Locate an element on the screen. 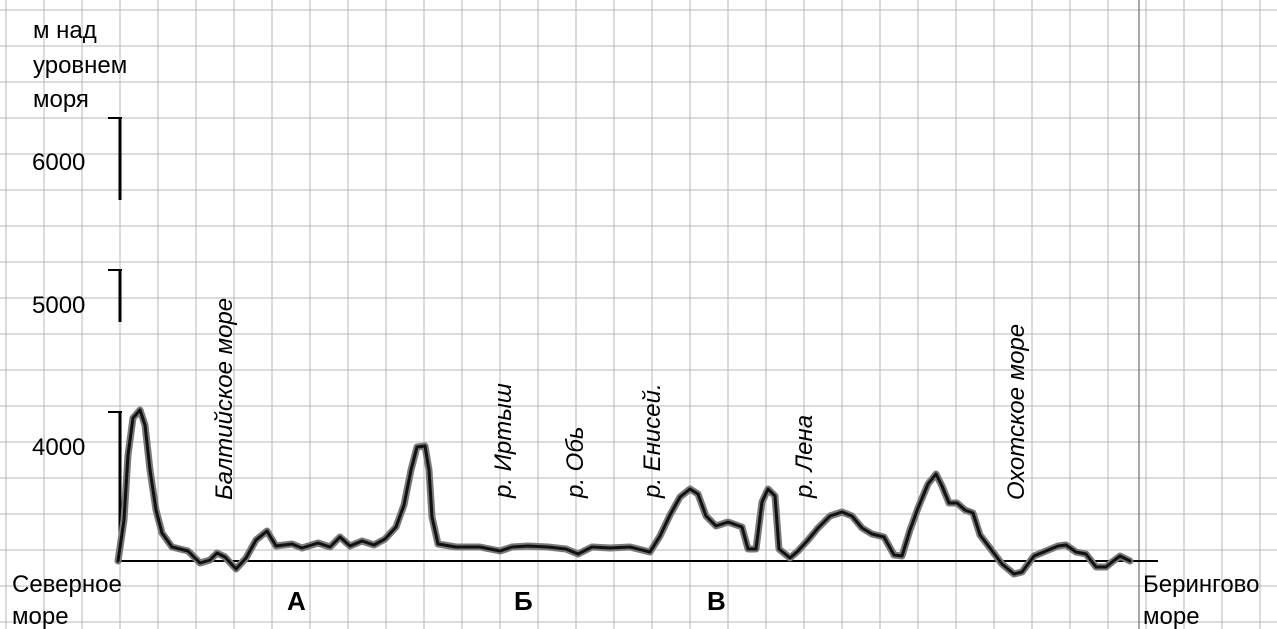 The width and height of the screenshot is (1277, 629). label-irtysh-river: р. Иртыш is located at coordinates (503, 441).